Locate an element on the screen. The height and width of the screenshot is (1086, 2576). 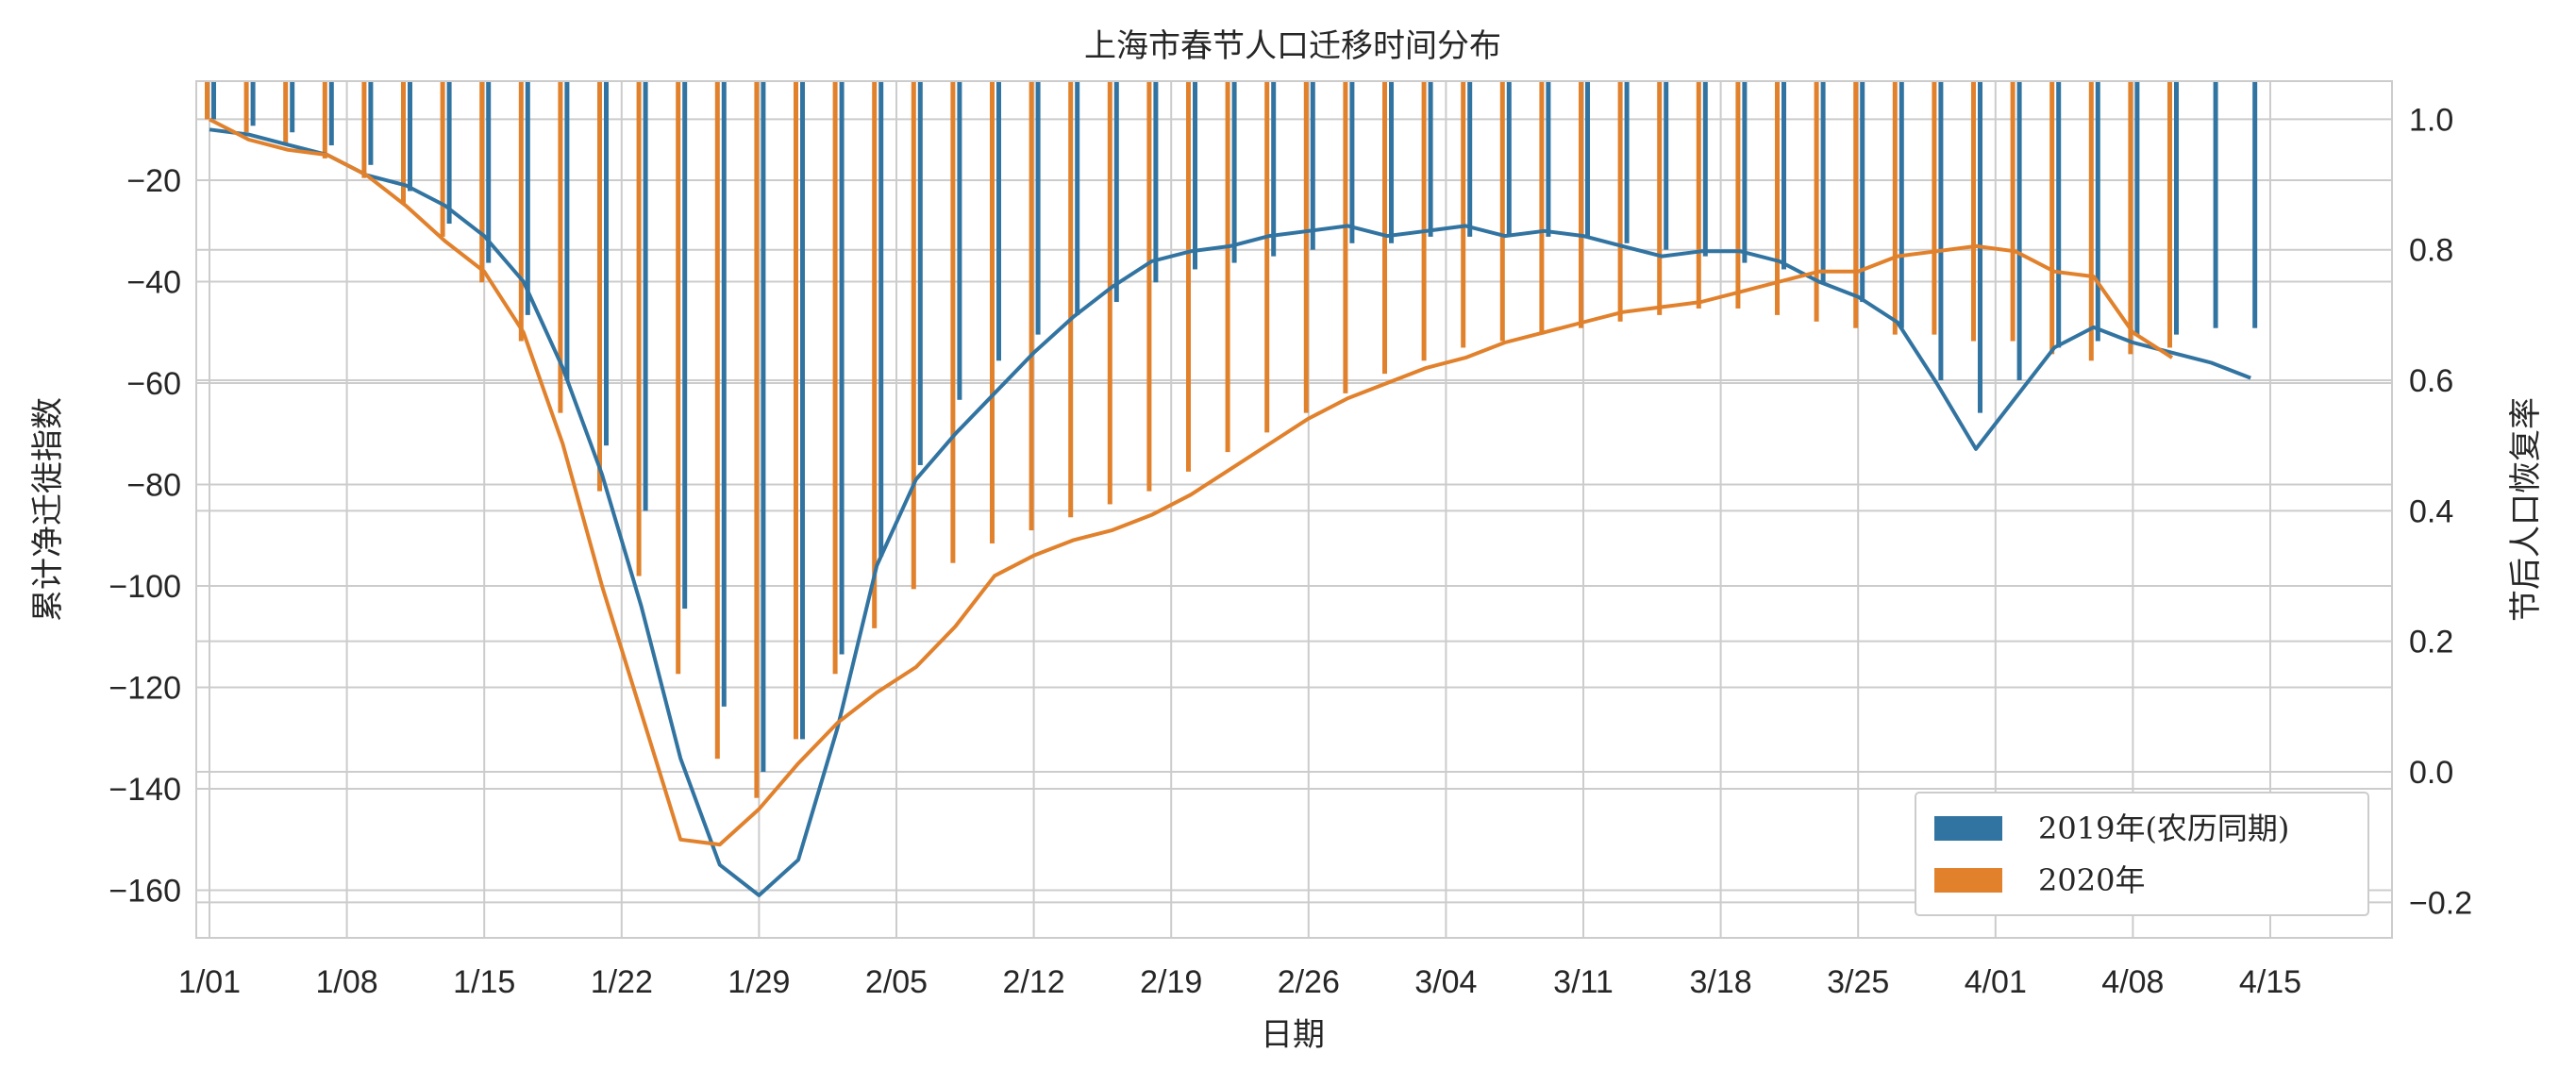
y-tick-label-right: −0.2 is located at coordinates (2440, 903).